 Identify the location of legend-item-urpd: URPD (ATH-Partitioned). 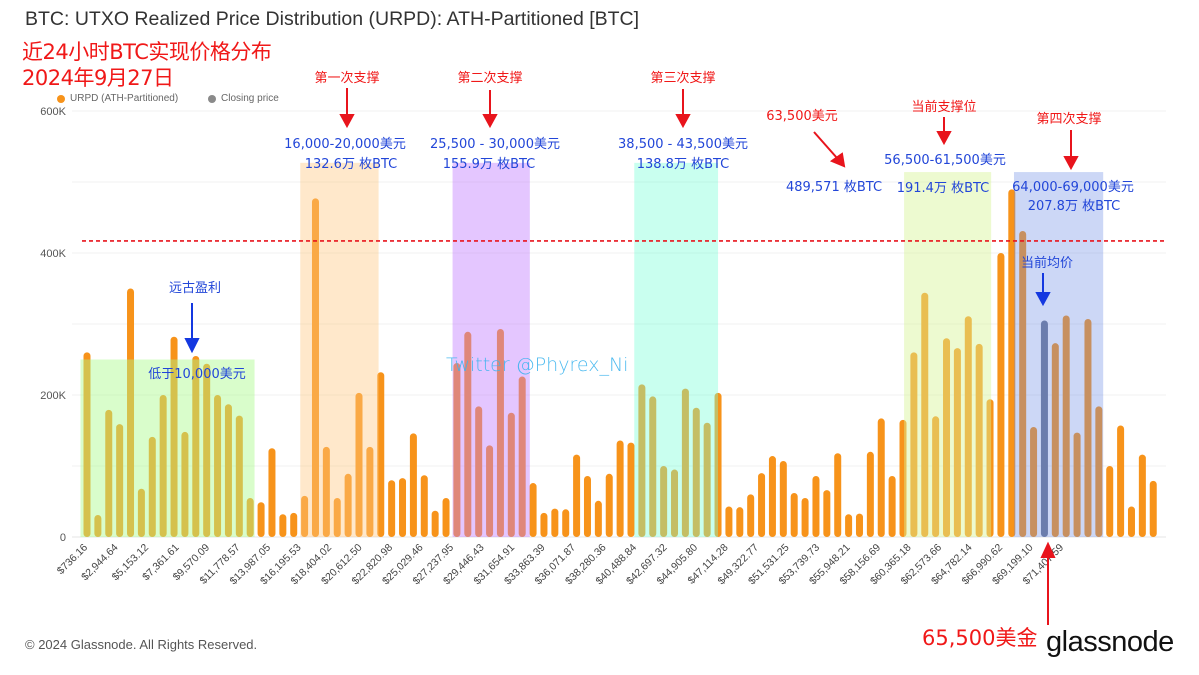
(117, 98).